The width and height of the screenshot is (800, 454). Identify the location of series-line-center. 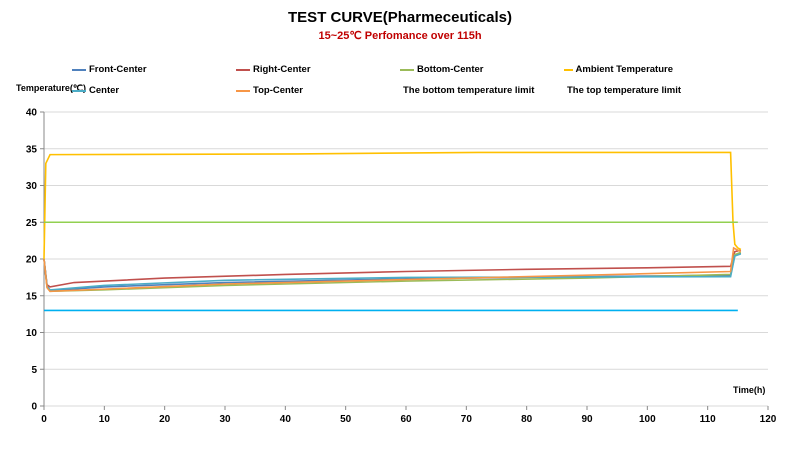
(392, 272).